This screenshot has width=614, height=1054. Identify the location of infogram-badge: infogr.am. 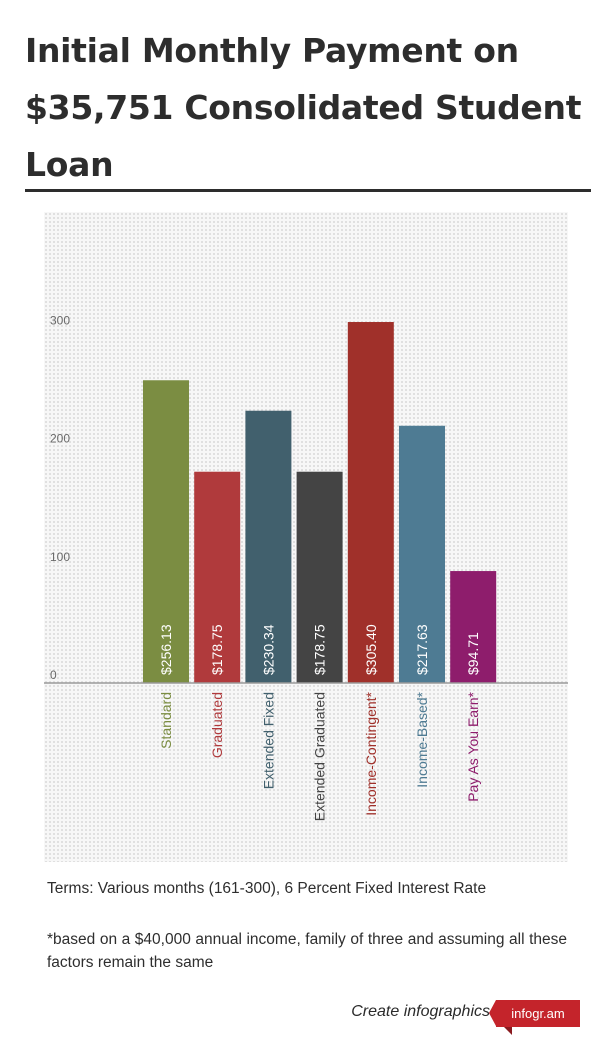
(534, 1017).